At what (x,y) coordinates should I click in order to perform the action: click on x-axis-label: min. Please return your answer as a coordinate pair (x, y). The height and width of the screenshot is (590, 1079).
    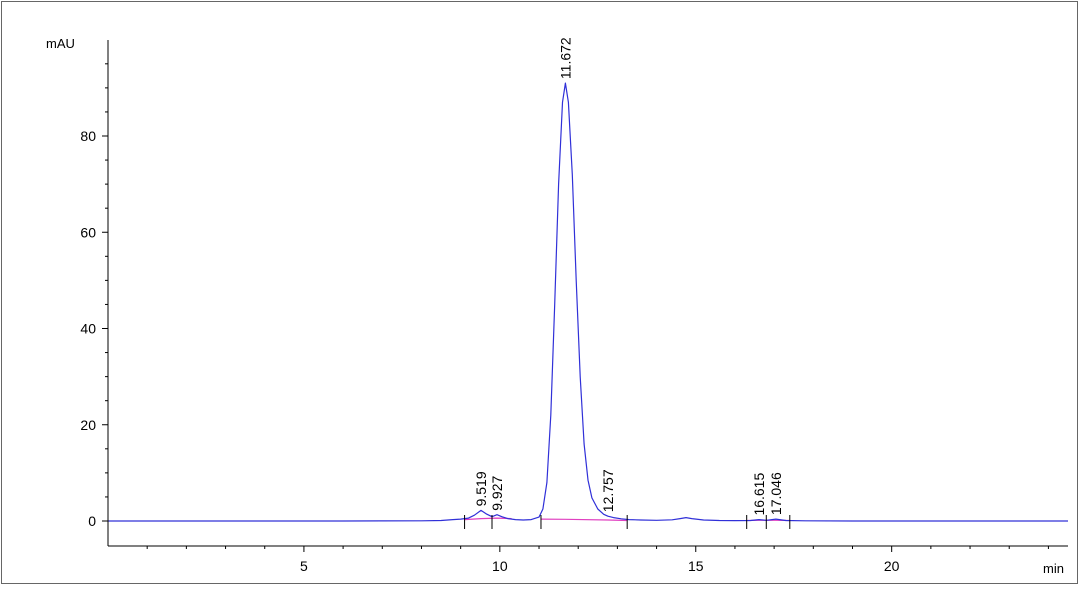
    Looking at the image, I should click on (1053, 568).